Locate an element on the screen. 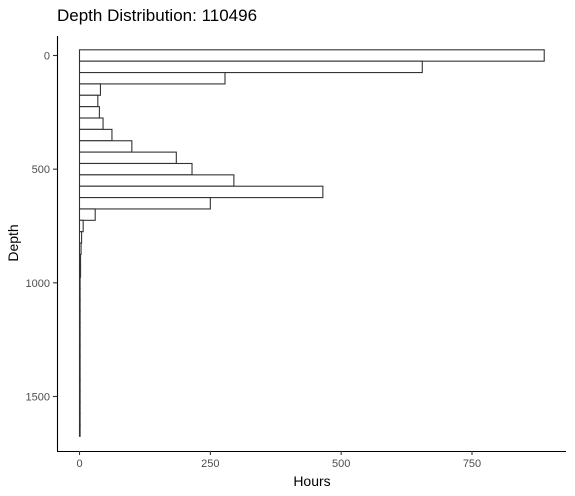 The width and height of the screenshot is (575, 496). x-tick-label: 750 is located at coordinates (472, 464).